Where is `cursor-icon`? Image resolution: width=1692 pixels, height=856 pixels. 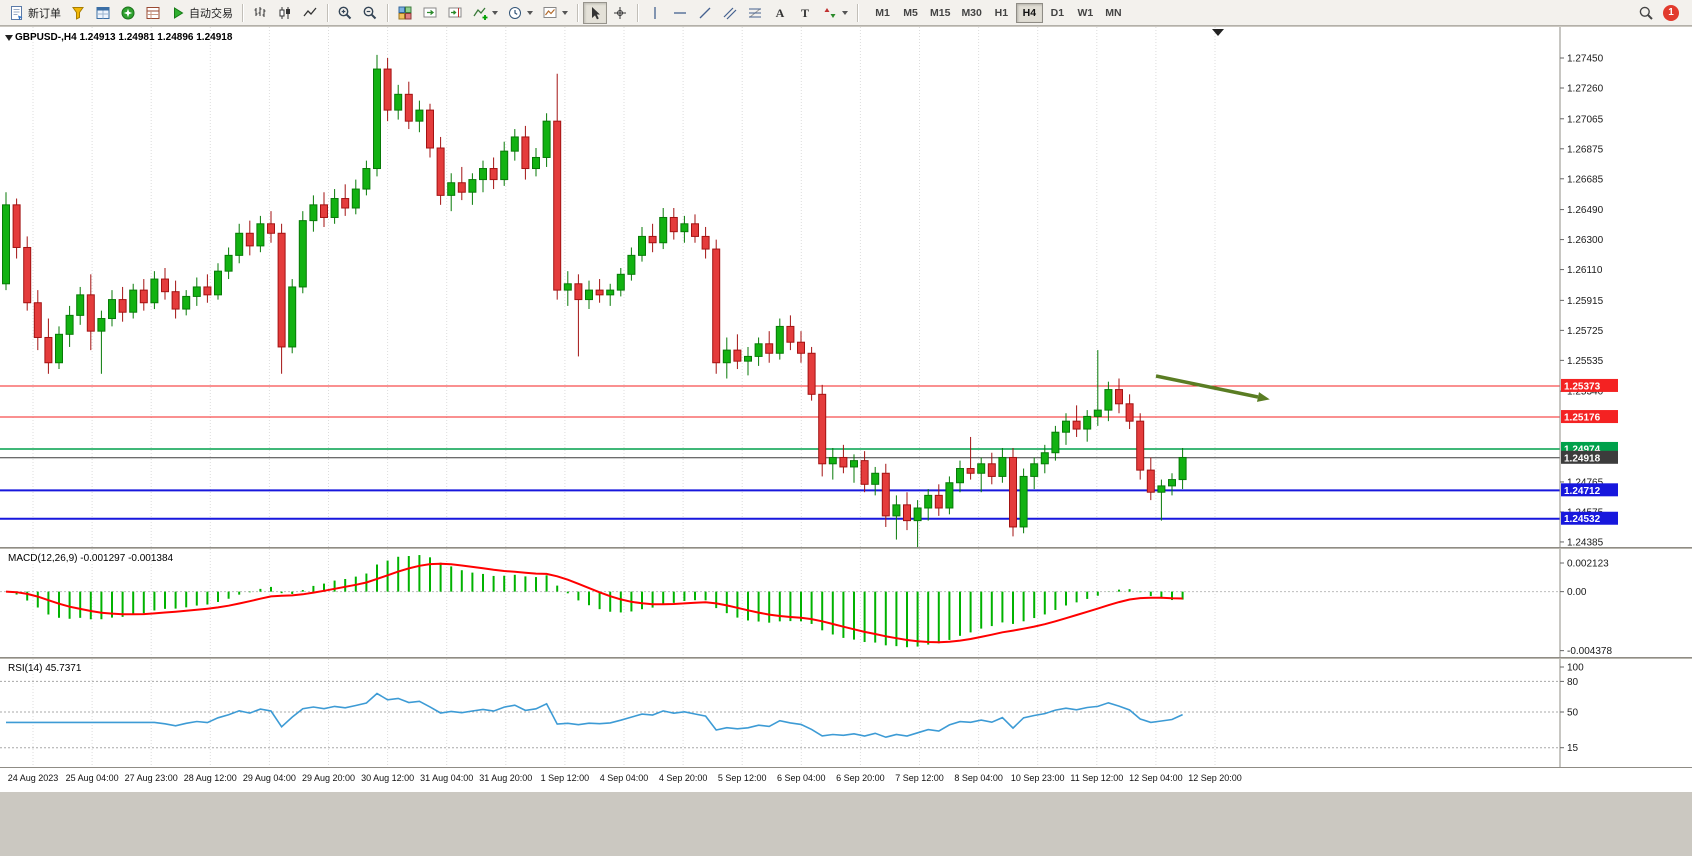
cursor-icon is located at coordinates (596, 12).